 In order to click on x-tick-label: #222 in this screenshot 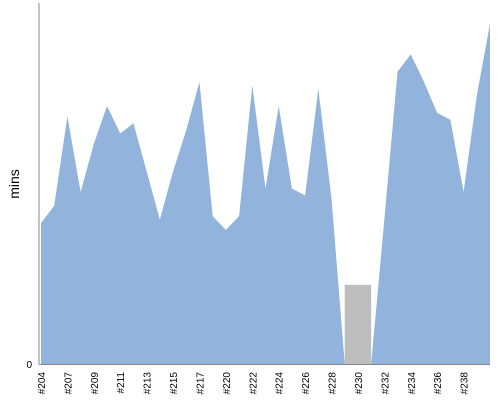, I will do `click(253, 383)`.